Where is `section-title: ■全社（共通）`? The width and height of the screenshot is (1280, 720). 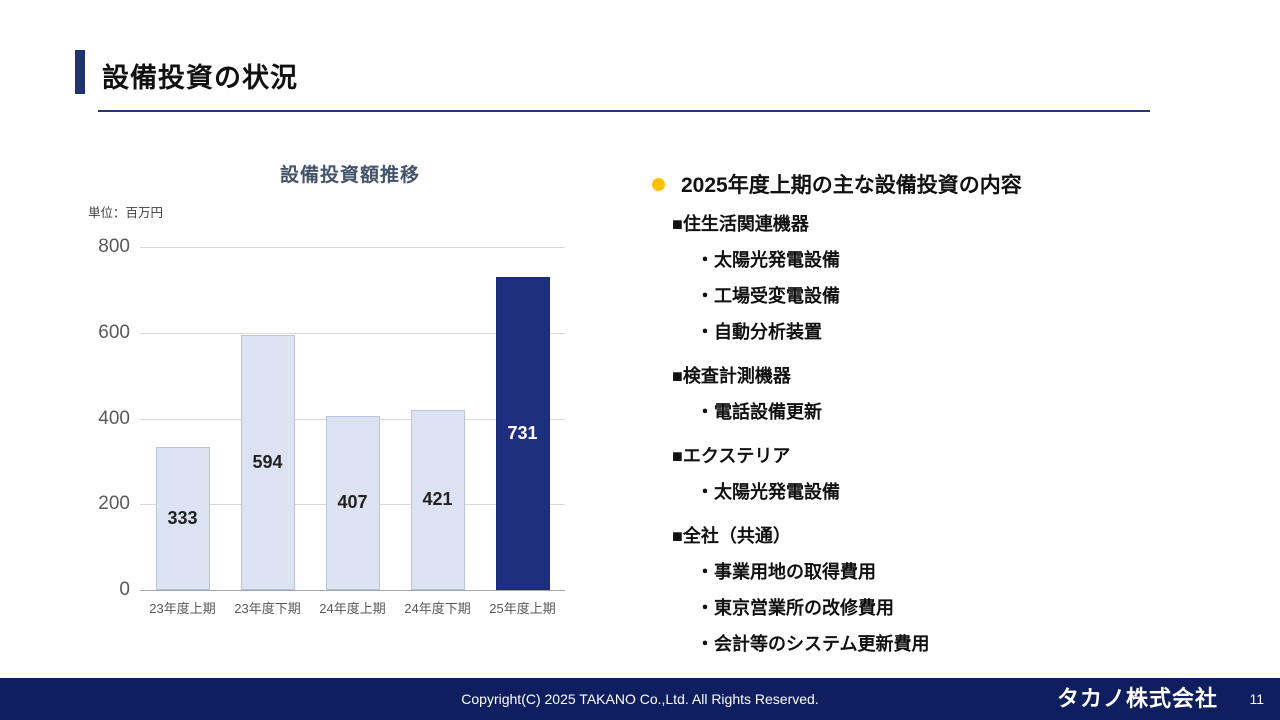
section-title: ■全社（共通） is located at coordinates (731, 536).